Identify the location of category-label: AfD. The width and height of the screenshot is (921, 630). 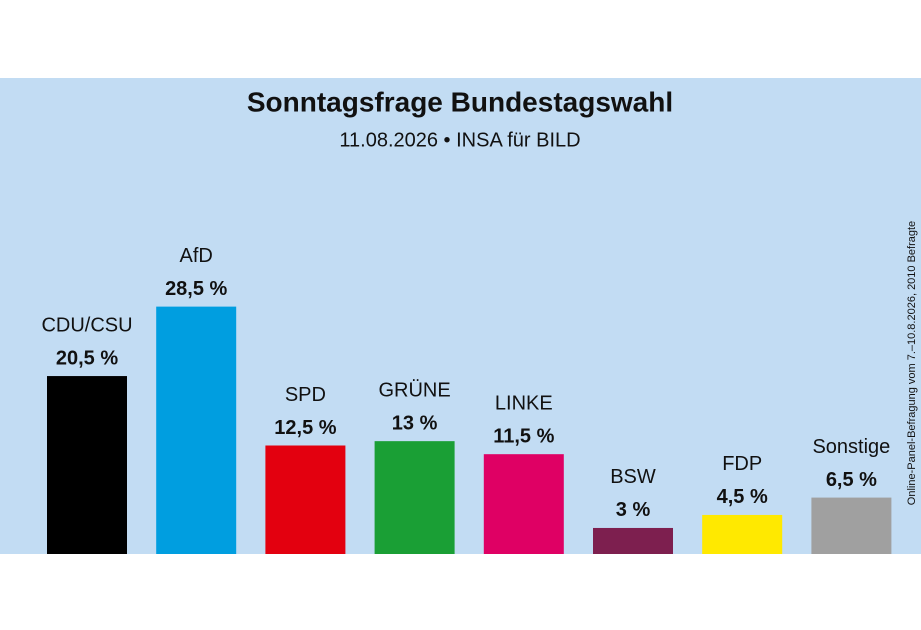
(196, 256).